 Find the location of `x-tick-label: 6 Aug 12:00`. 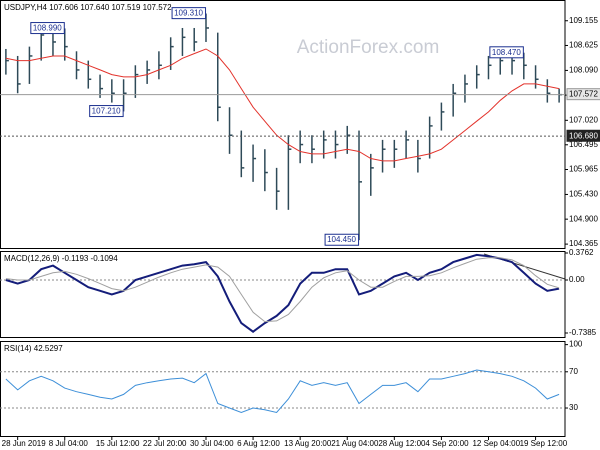

x-tick-label: 6 Aug 12:00 is located at coordinates (258, 443).